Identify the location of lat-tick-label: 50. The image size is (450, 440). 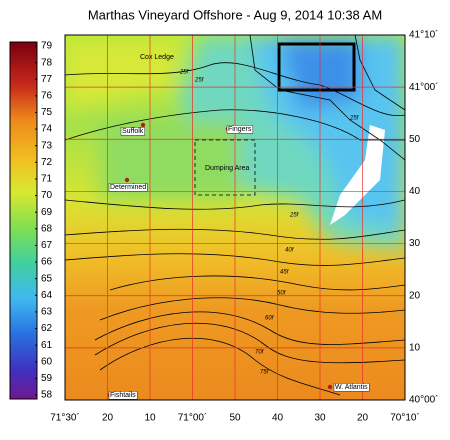
(415, 139).